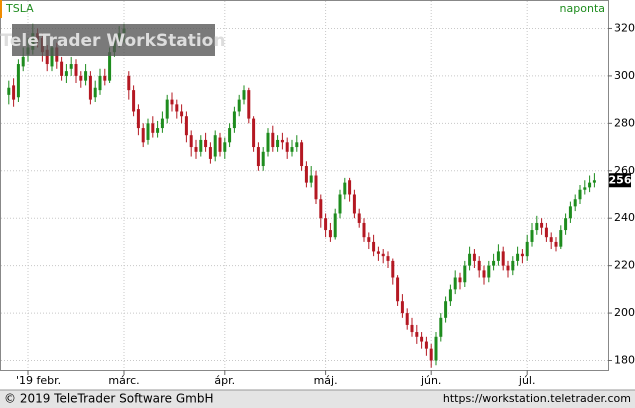 The width and height of the screenshot is (635, 408). I want to click on y-tick-label: 200, so click(624, 312).